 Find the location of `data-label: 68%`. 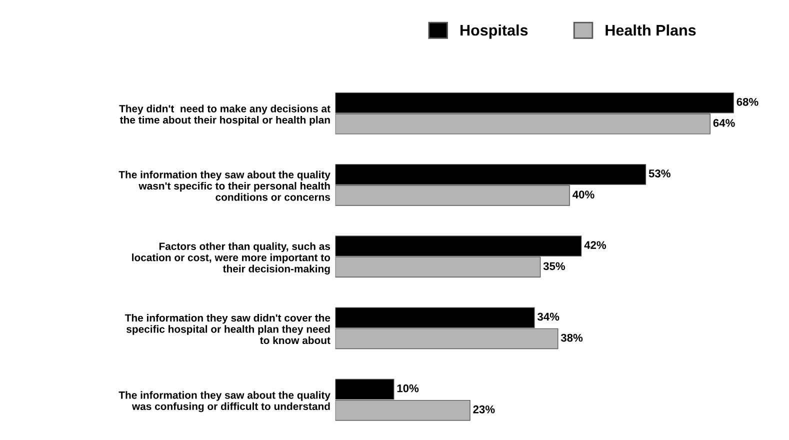

data-label: 68% is located at coordinates (747, 102).